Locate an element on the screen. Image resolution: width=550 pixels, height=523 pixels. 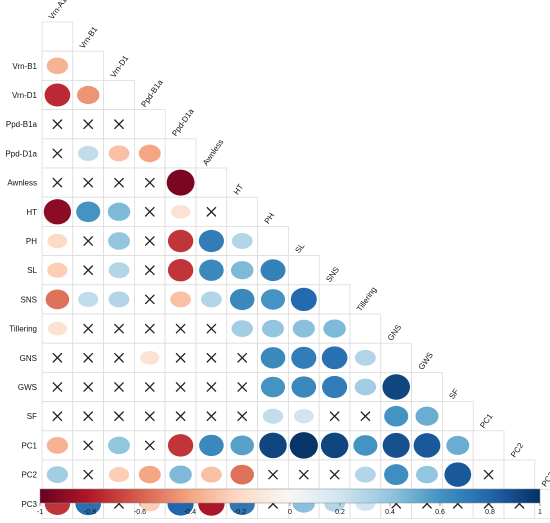
insignificant-mark-awnless-ppd-b1a is located at coordinates (149, 182).